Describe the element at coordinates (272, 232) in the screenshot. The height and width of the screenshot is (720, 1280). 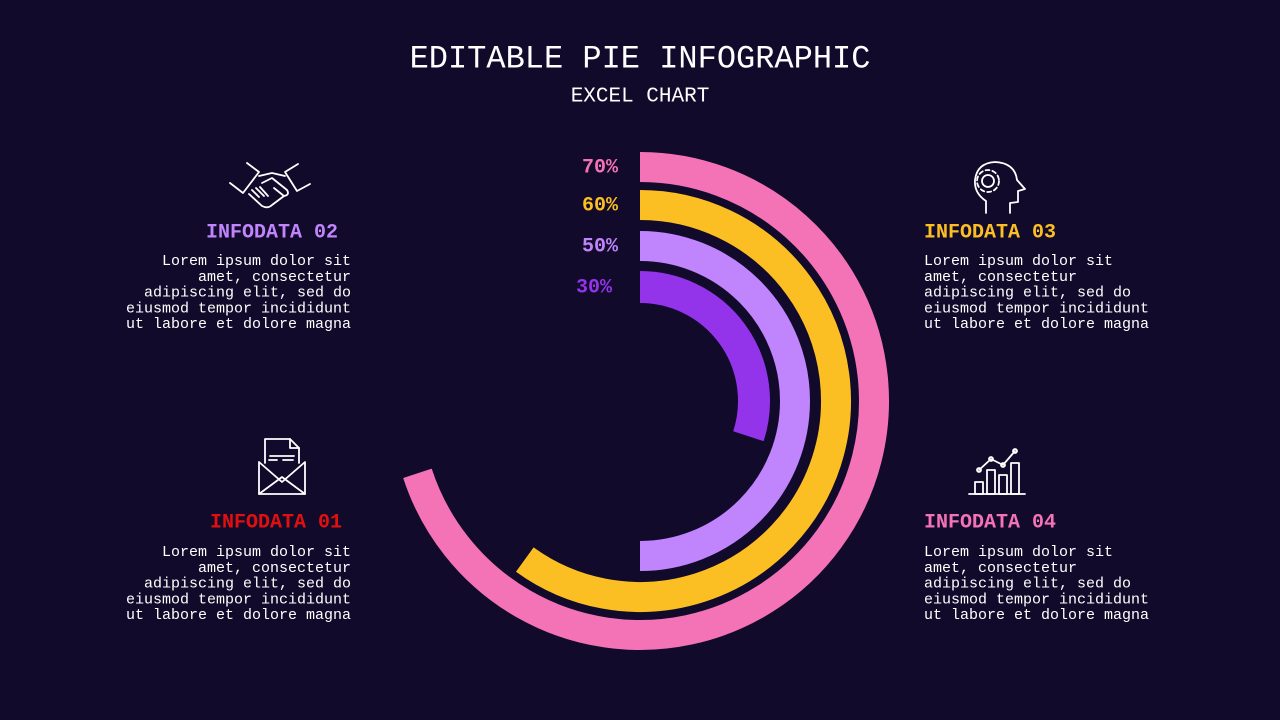
I see `info-title: INFODATA 02` at that location.